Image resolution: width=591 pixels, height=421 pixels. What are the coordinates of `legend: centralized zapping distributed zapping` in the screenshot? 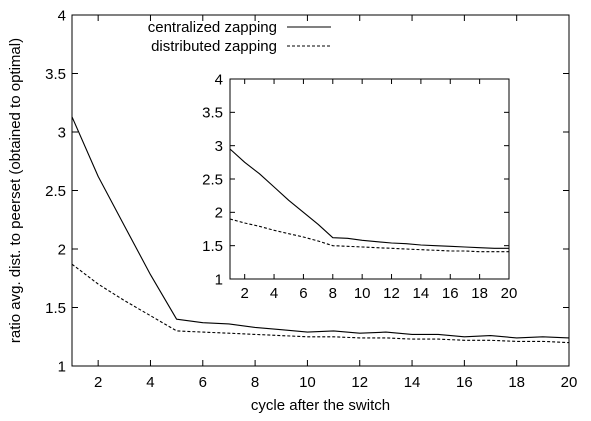 It's located at (239, 37).